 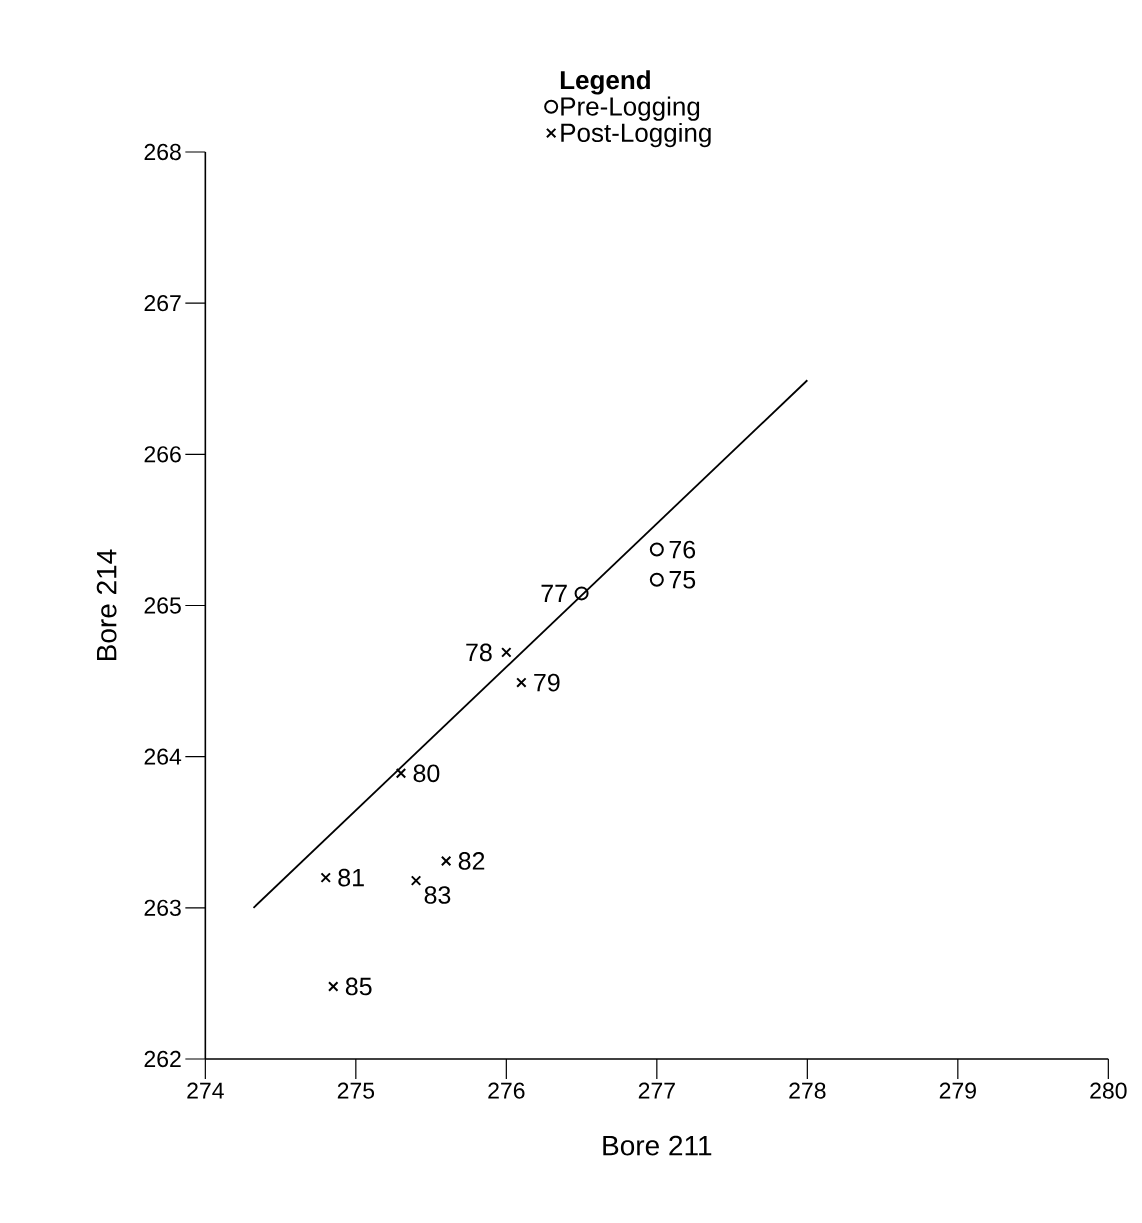 I want to click on annotation: 77, so click(x=554, y=593).